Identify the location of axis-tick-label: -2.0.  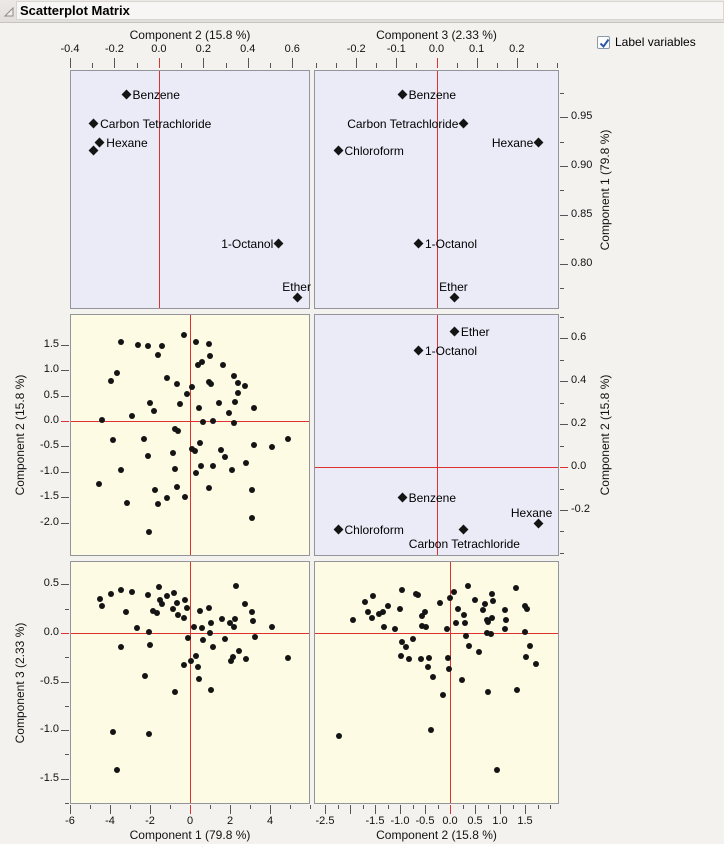
(49, 521).